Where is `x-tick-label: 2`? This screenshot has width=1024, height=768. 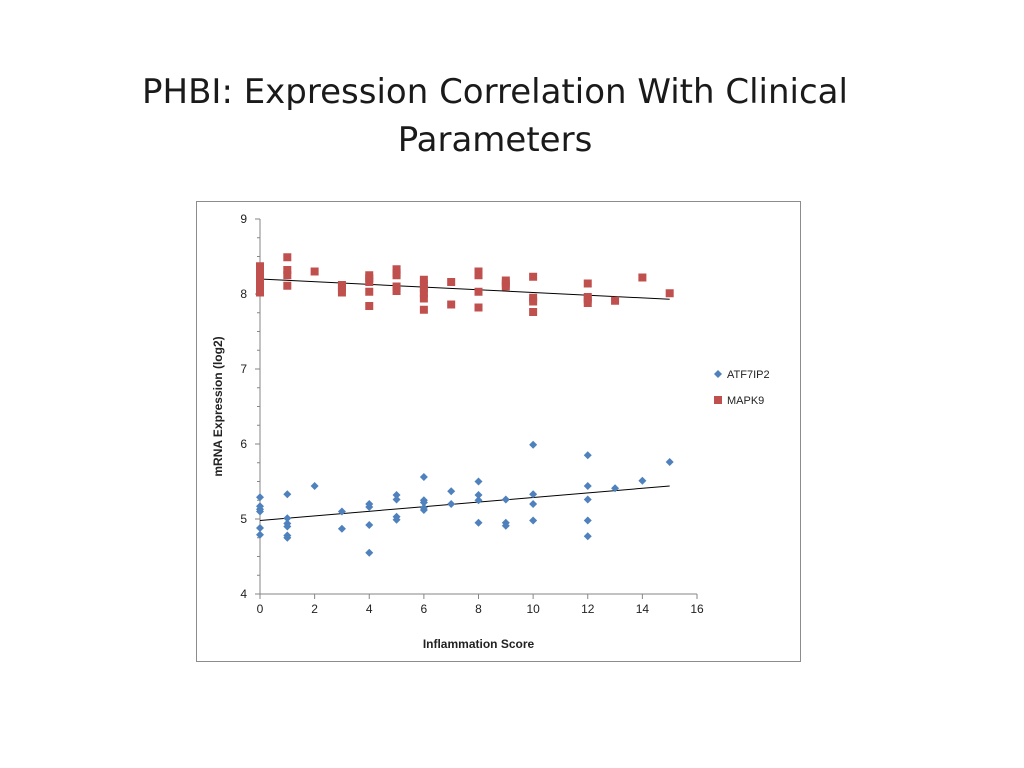 x-tick-label: 2 is located at coordinates (314, 609).